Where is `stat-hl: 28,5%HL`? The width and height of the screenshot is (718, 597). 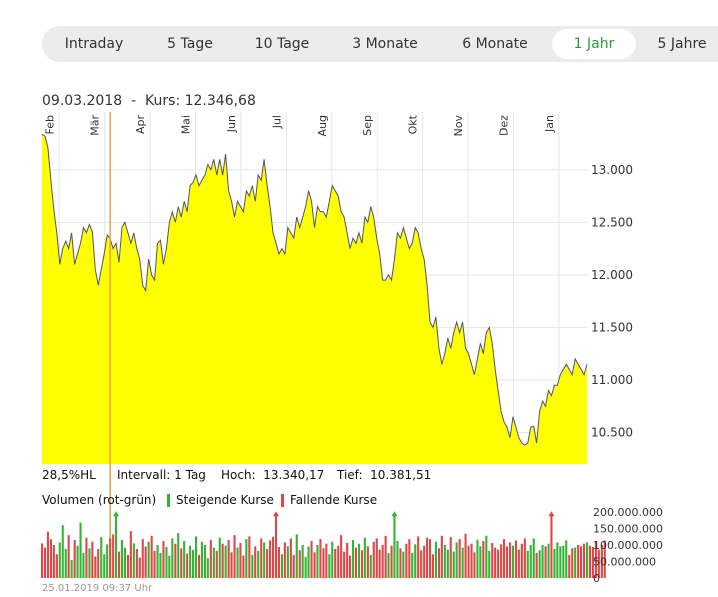
stat-hl: 28,5%HL is located at coordinates (69, 475).